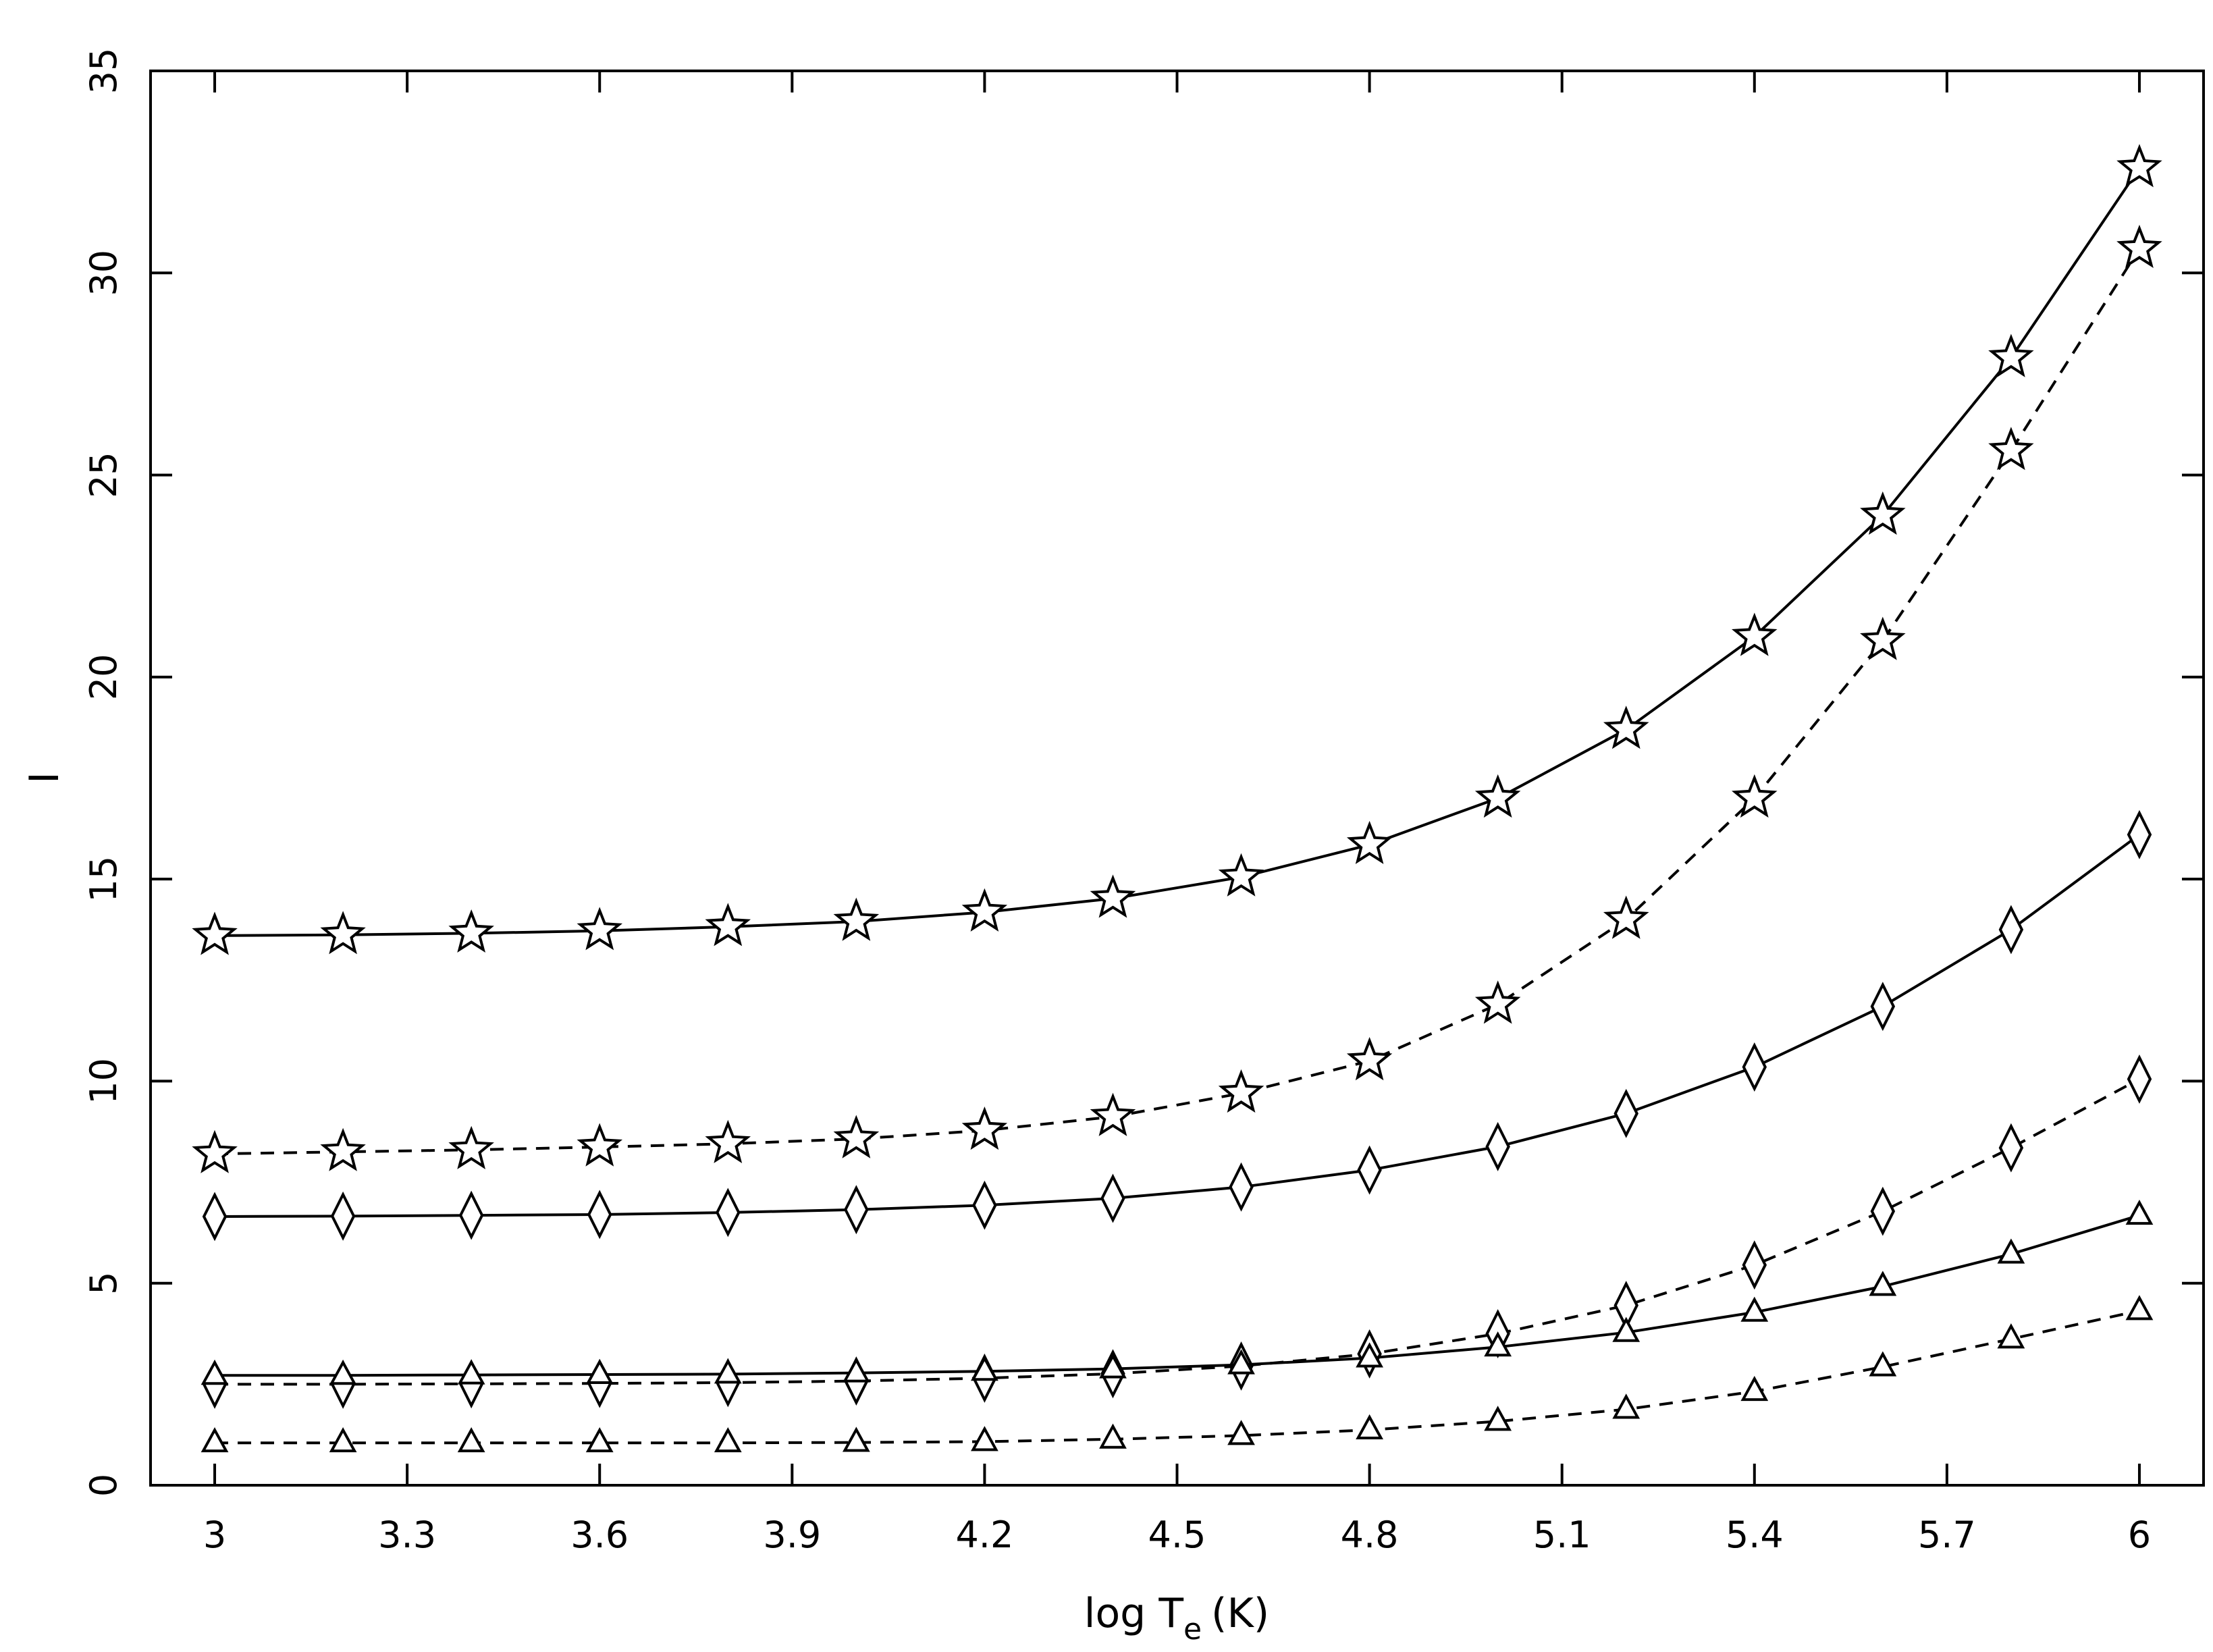  Describe the element at coordinates (407, 1535) in the screenshot. I see `x-tick-label: 3.3` at that location.